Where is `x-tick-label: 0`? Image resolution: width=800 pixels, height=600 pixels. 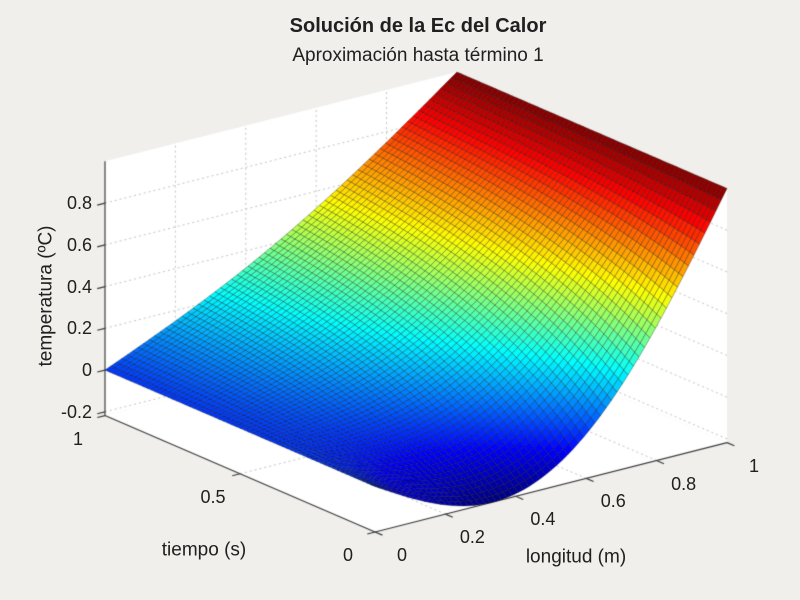
x-tick-label: 0 is located at coordinates (402, 555).